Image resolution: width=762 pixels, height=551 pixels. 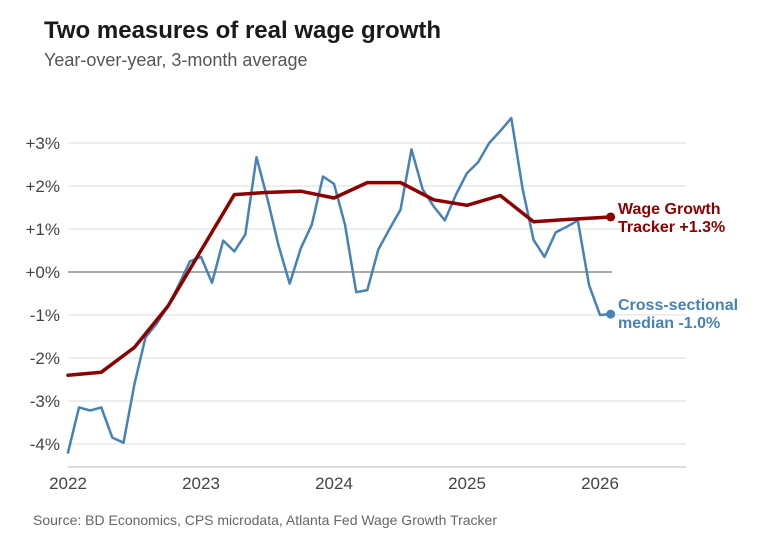 I want to click on chart-subtitle: Year-over-year, 3-month average, so click(x=176, y=60).